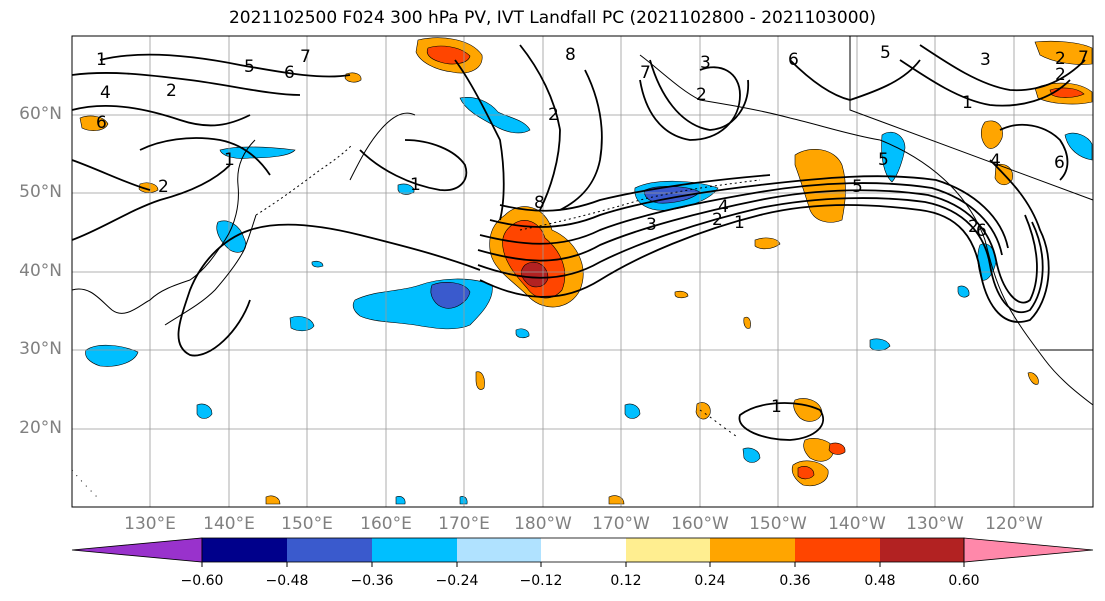  I want to click on lon-label: 150°E, so click(307, 524).